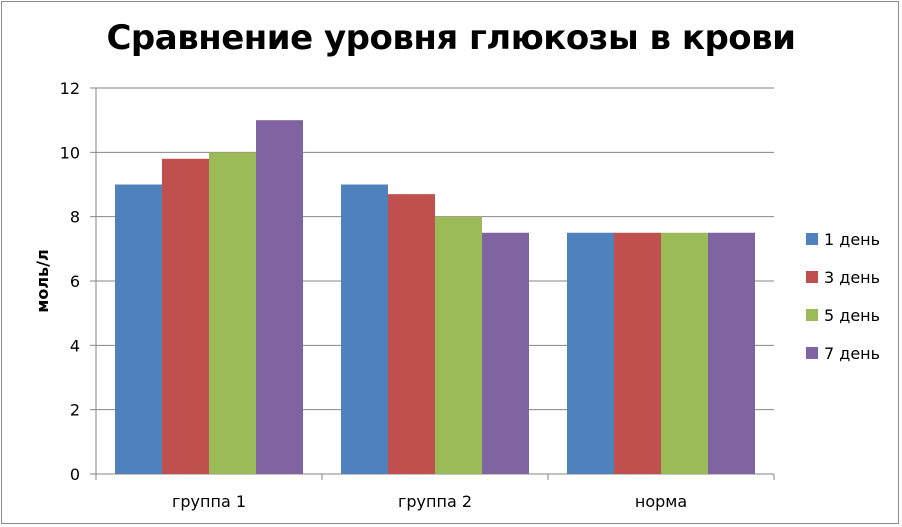 This screenshot has height=527, width=902. What do you see at coordinates (852, 353) in the screenshot?
I see `legend-label: 7 день` at bounding box center [852, 353].